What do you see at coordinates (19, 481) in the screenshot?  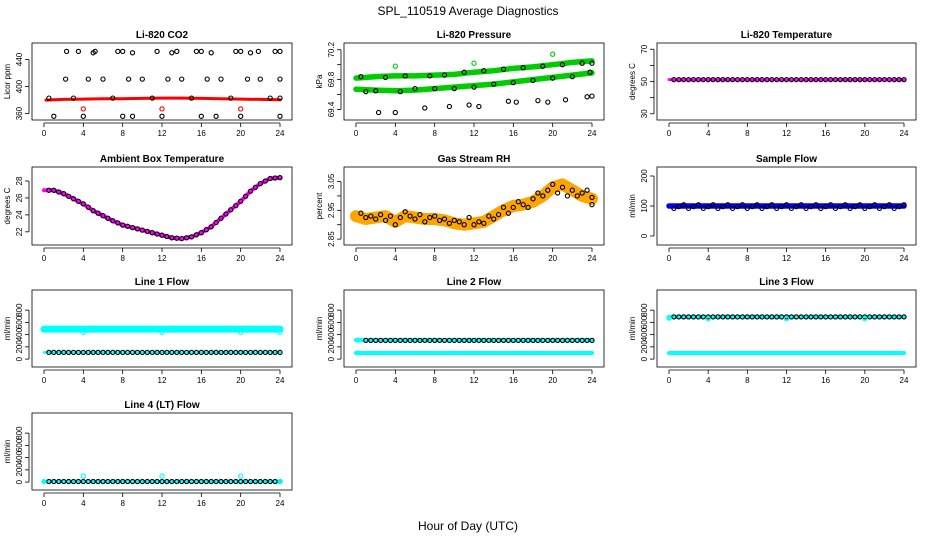 I see `y-tick-label: 0` at bounding box center [19, 481].